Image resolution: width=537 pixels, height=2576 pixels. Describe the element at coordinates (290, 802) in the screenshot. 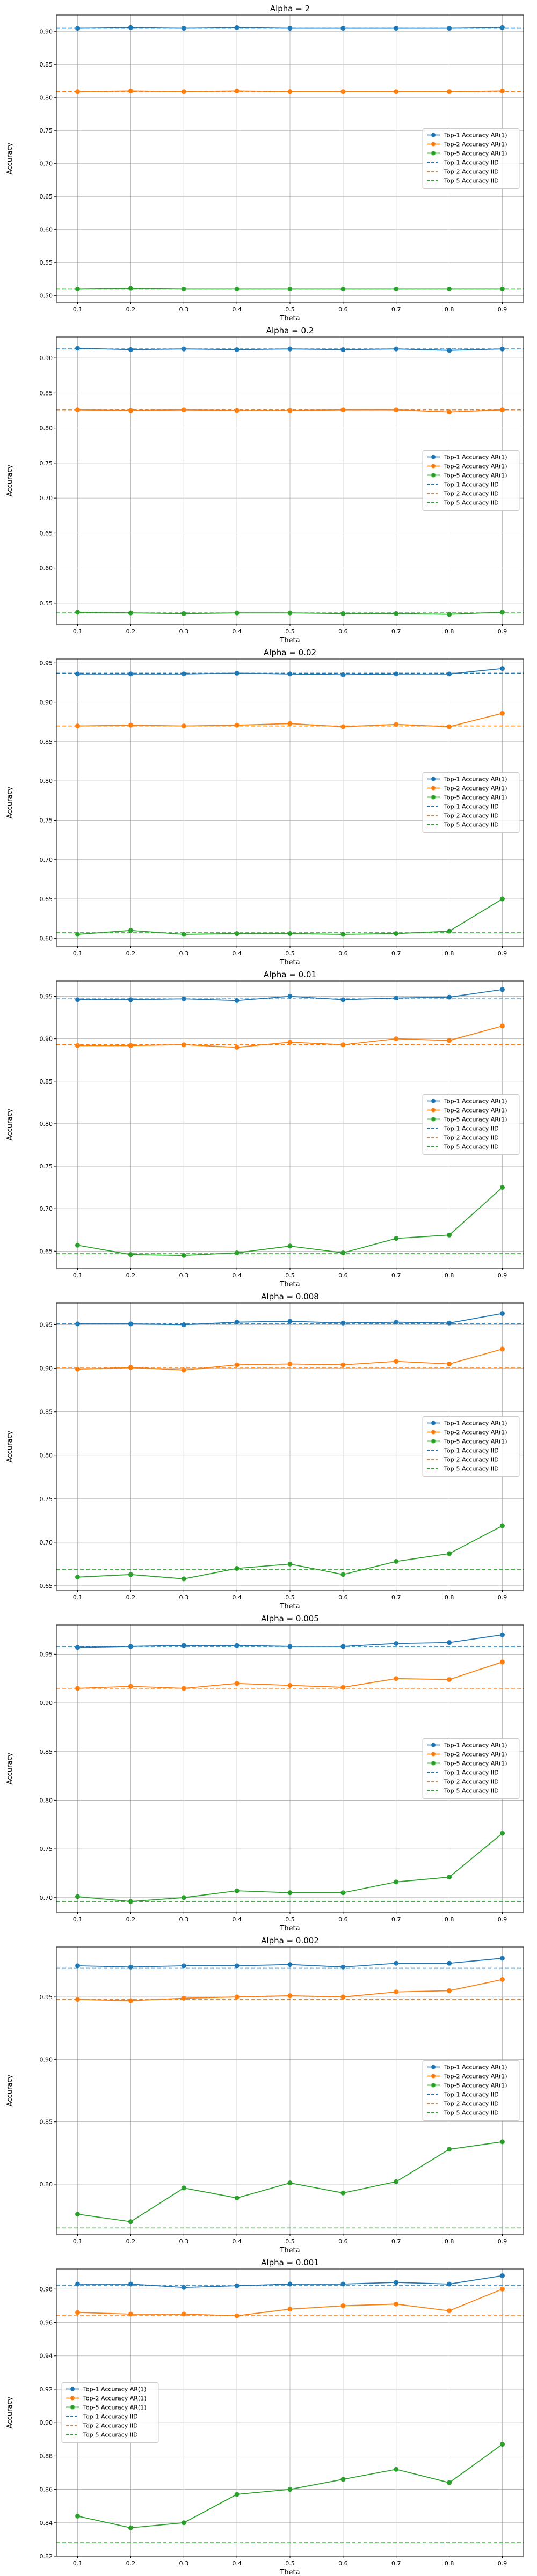

I see `plot-frame` at that location.